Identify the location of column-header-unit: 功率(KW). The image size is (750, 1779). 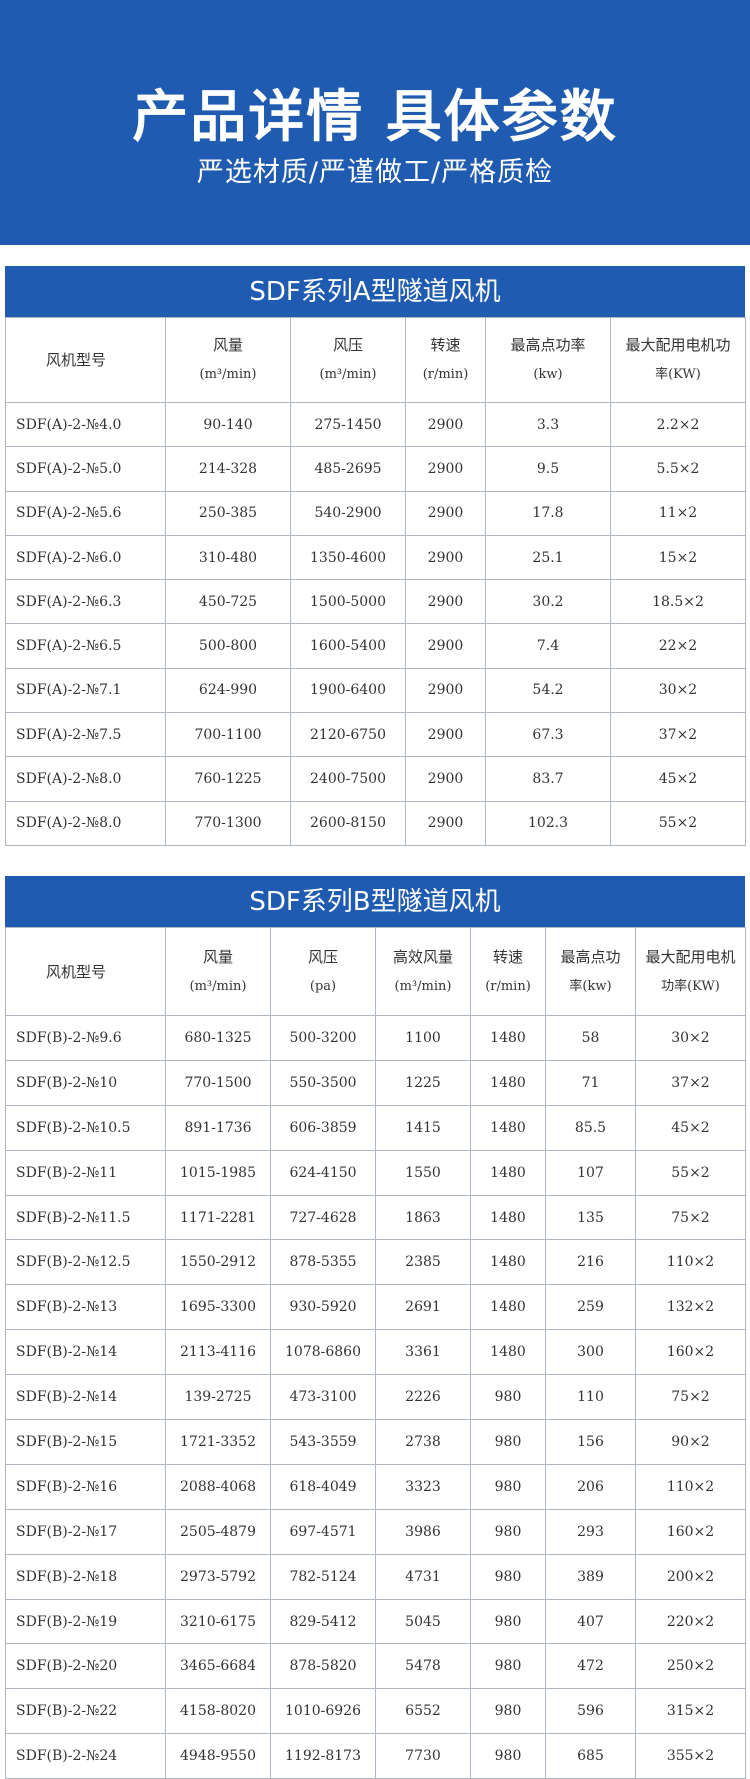
(690, 986).